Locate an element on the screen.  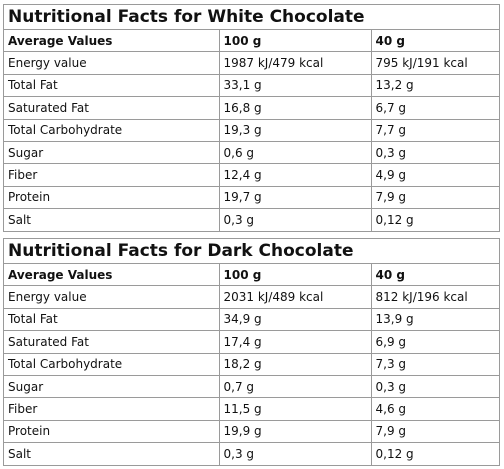
table-row: Total Fat 34,9 g 13,9 g is located at coordinates (251, 319).